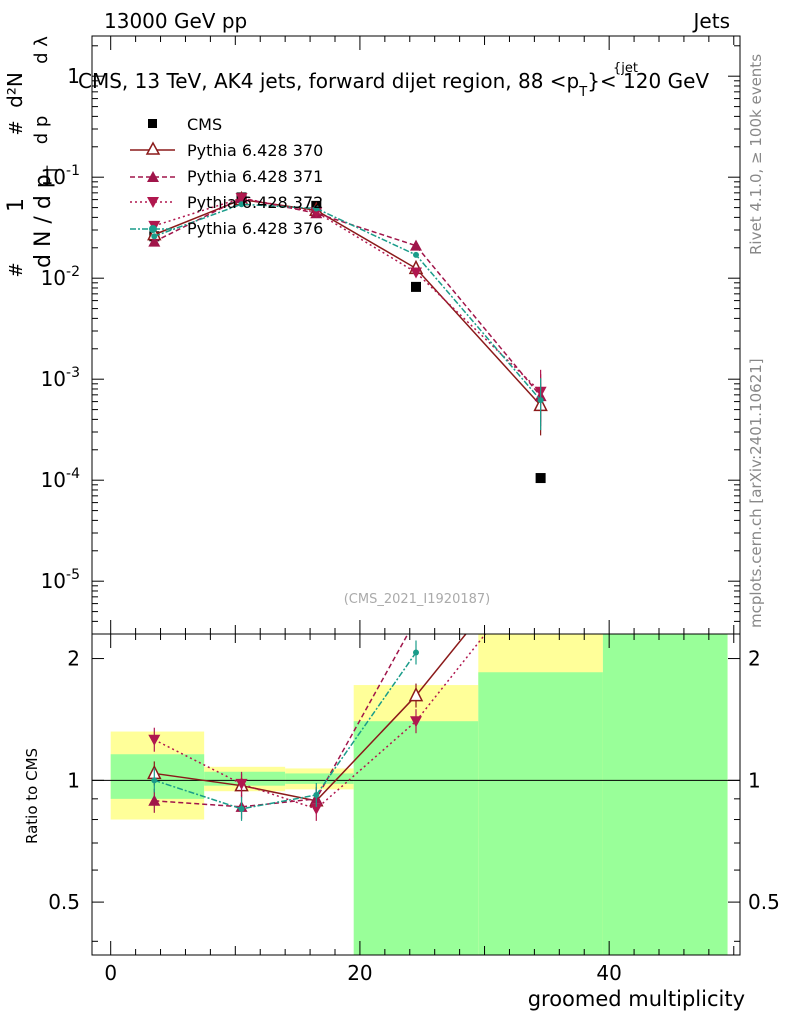  I want to click on chart-title-superscript: {jet, so click(625, 68).